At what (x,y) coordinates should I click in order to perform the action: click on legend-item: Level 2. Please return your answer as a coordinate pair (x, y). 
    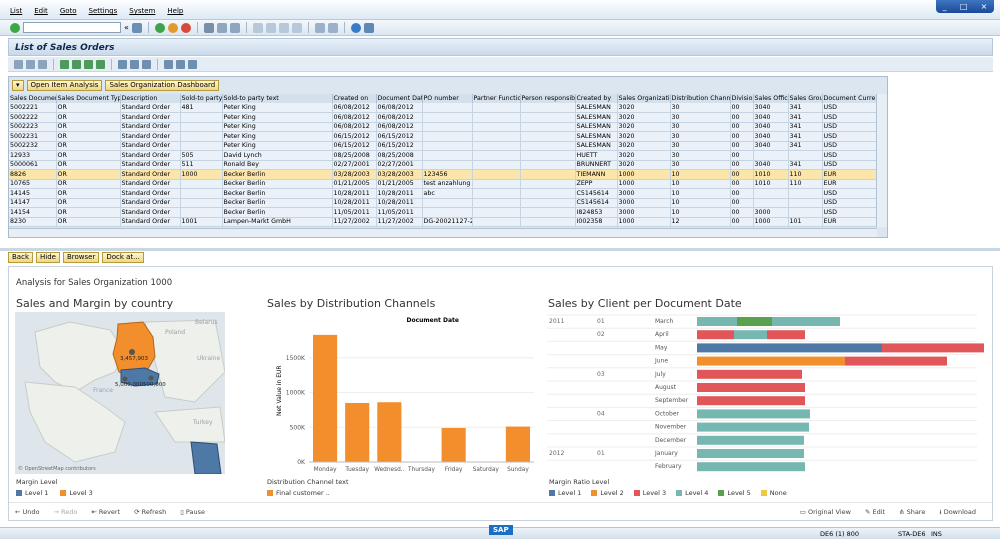
    Looking at the image, I should click on (607, 493).